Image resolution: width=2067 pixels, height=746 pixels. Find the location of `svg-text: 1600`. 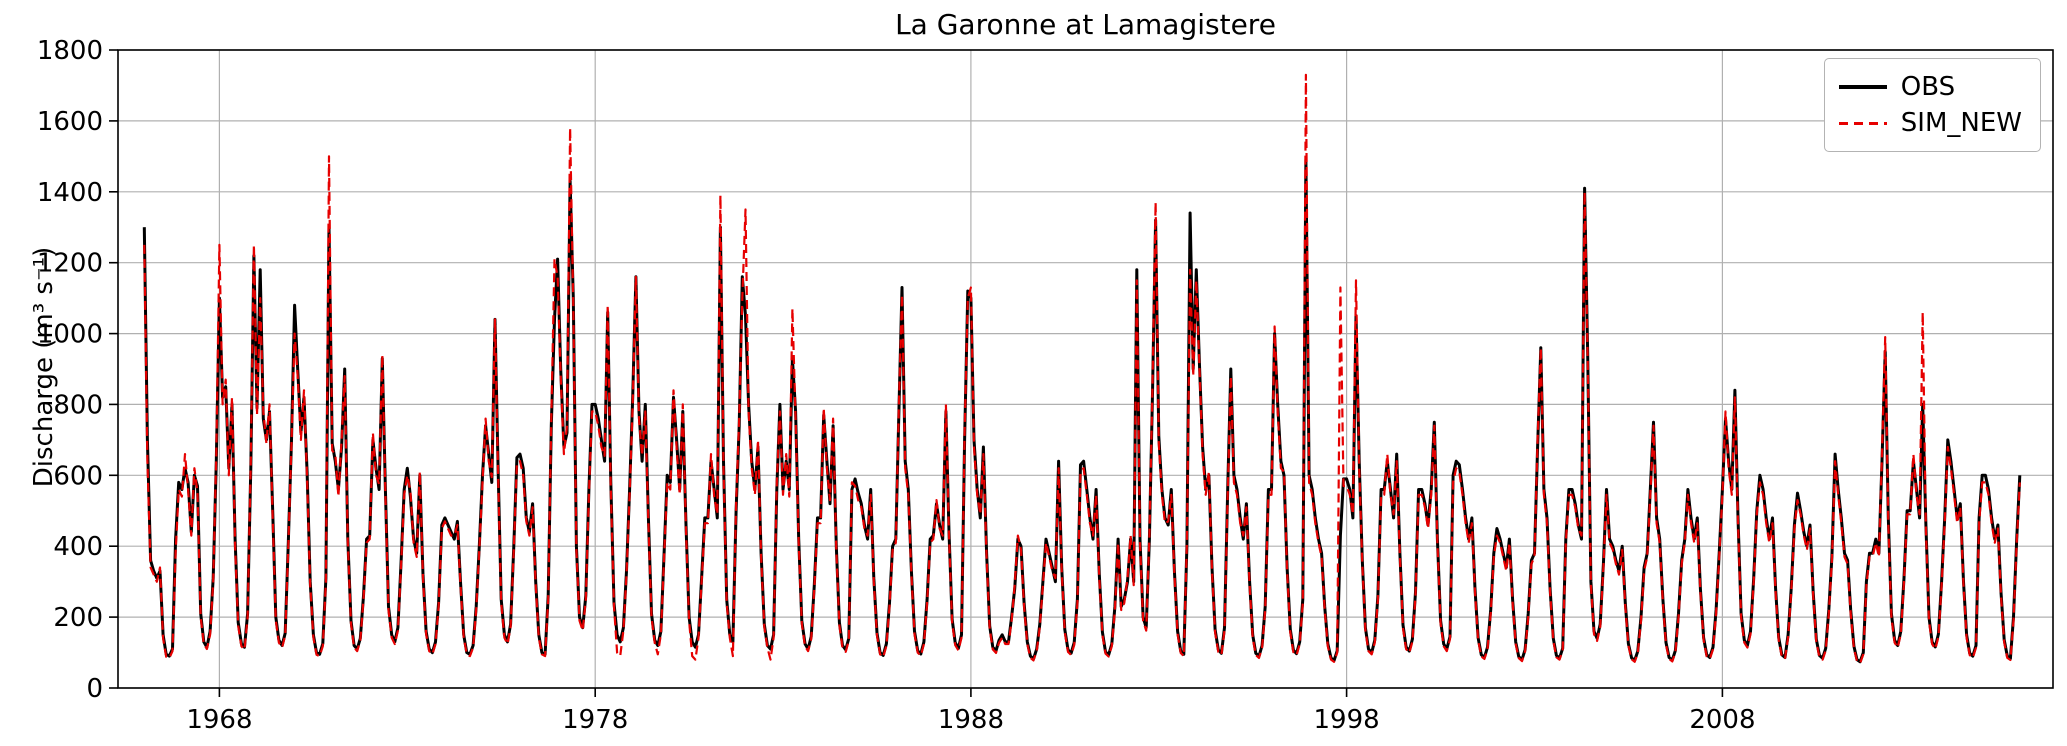

svg-text: 1600 is located at coordinates (70, 122).